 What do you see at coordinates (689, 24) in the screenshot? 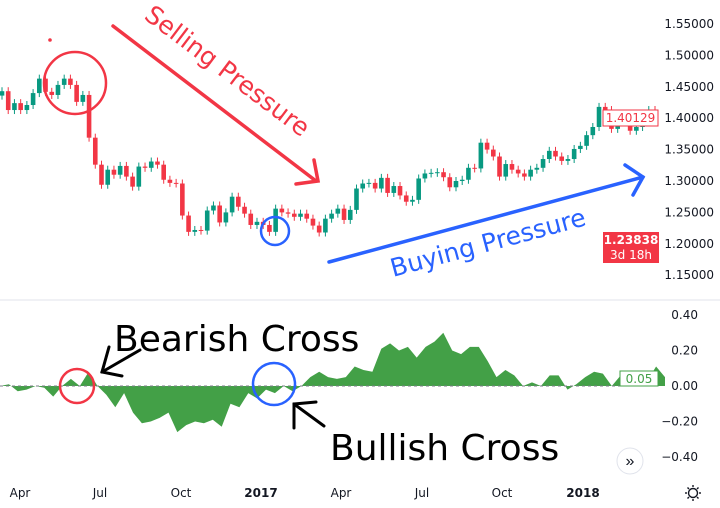
I see `price-tick: 1.55000` at bounding box center [689, 24].